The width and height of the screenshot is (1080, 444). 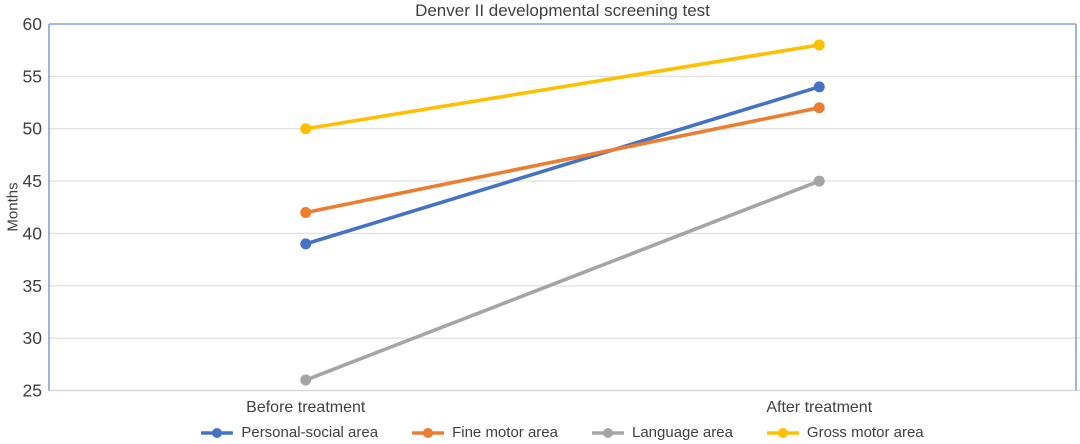 I want to click on y-tick-label: 45, so click(x=32, y=181).